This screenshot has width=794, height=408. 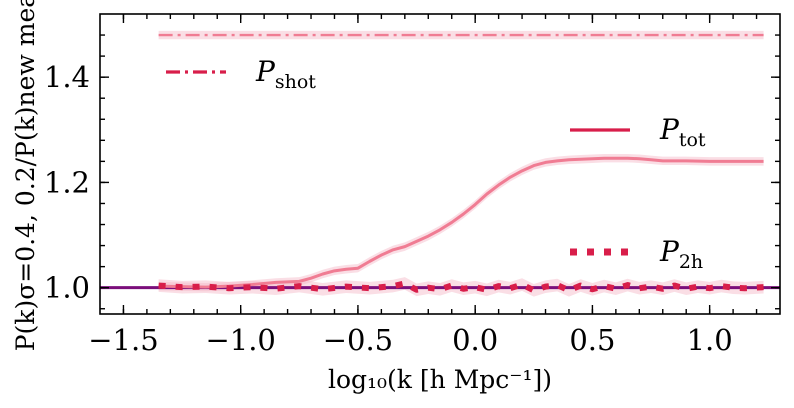 What do you see at coordinates (440, 379) in the screenshot?
I see `x-axis-label: log₁₀(k [h Mpc⁻¹])` at bounding box center [440, 379].